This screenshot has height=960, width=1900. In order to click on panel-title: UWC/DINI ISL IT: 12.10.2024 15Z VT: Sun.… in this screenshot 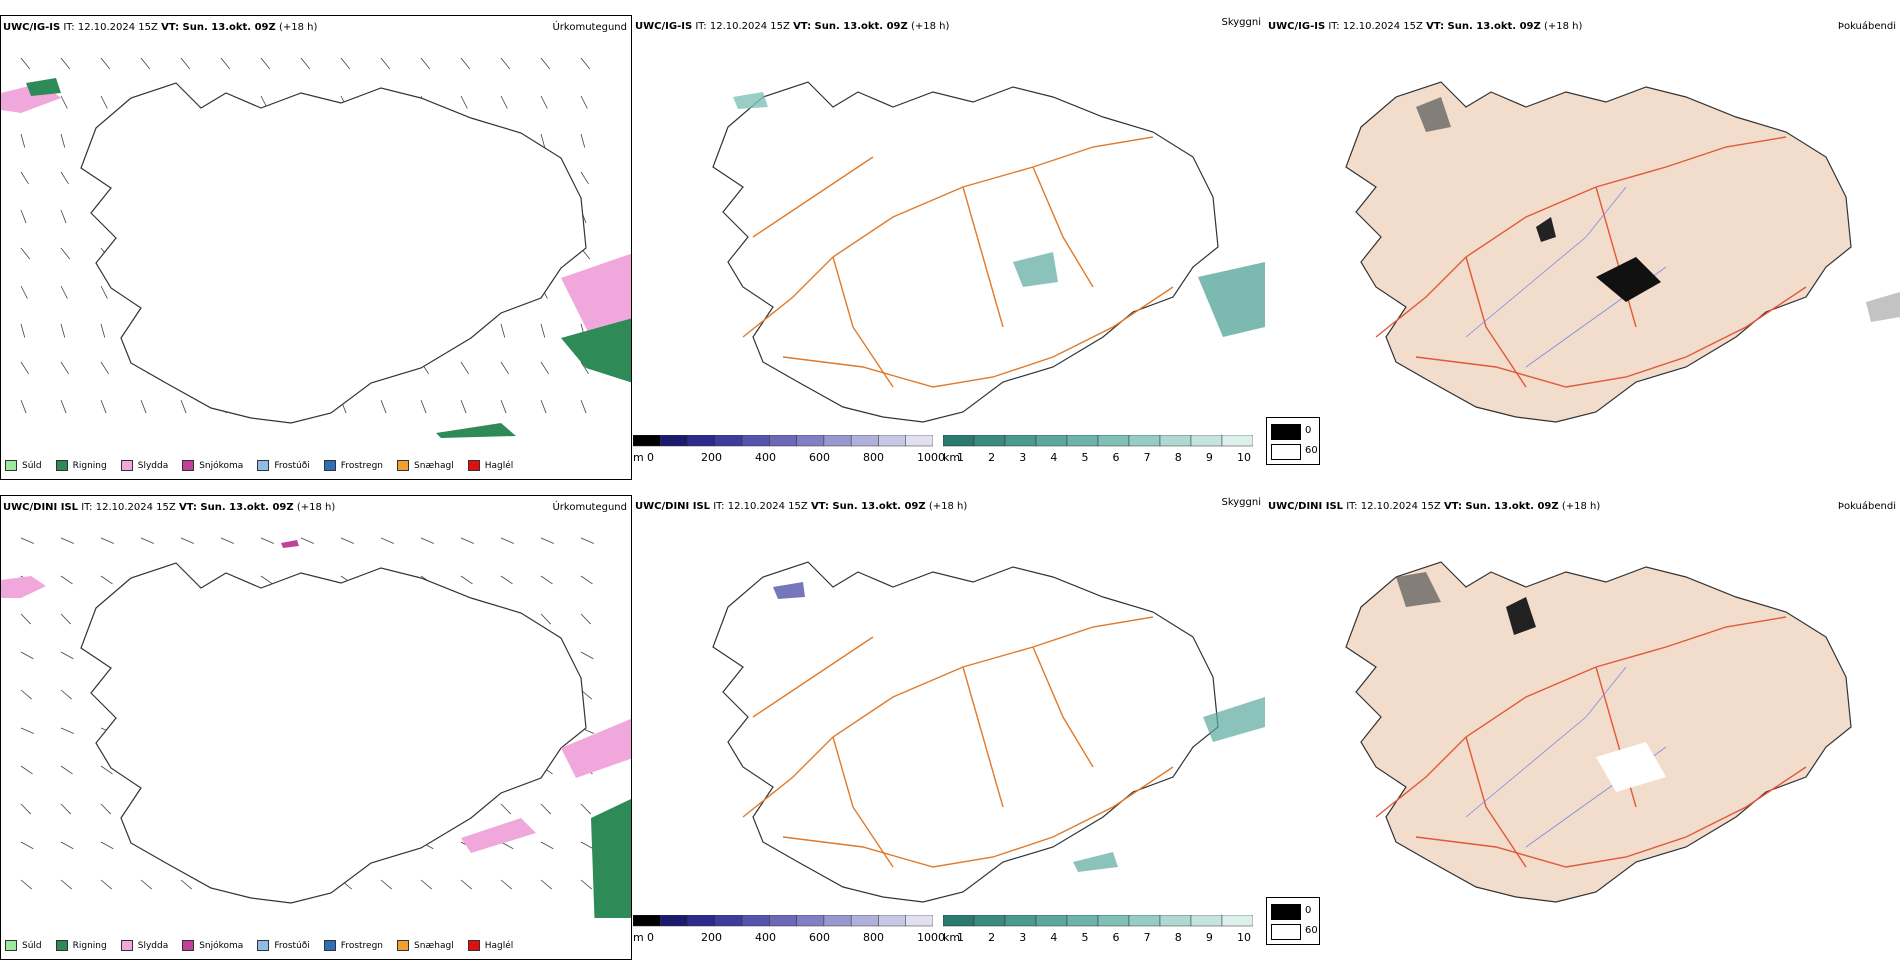, I will do `click(801, 506)`.